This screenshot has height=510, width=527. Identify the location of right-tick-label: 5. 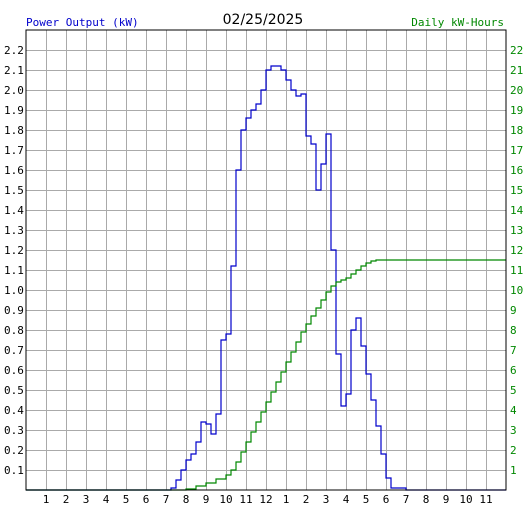
(513, 390).